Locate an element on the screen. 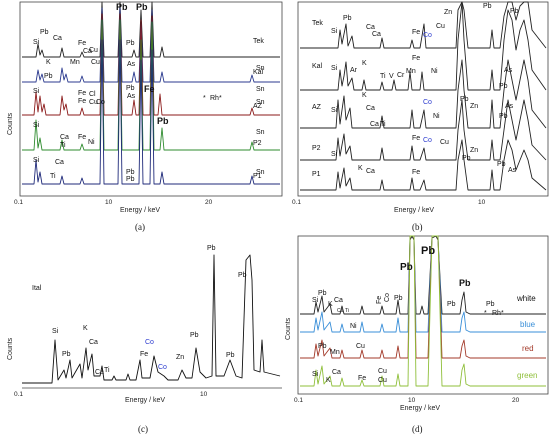 Image resolution: width=550 pixels, height=440 pixels. panel-a-trace-p2 is located at coordinates (151, 85).